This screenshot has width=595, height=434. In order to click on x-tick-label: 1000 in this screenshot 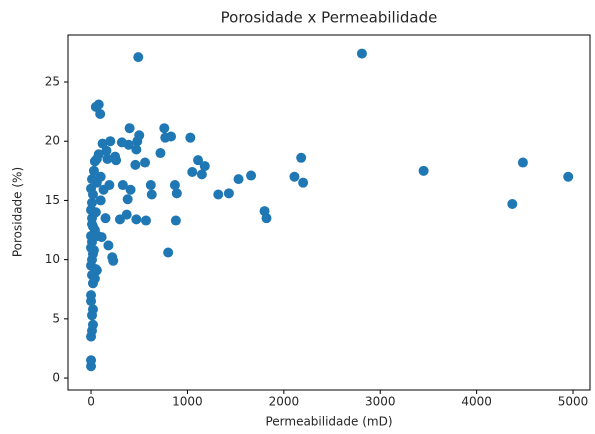, I will do `click(187, 402)`.